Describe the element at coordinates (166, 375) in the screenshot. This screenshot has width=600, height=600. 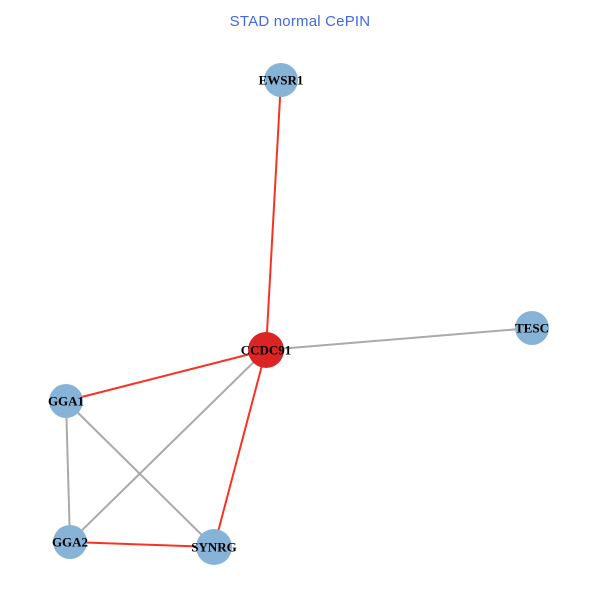
I see `edge-GGA1-CCDC91` at that location.